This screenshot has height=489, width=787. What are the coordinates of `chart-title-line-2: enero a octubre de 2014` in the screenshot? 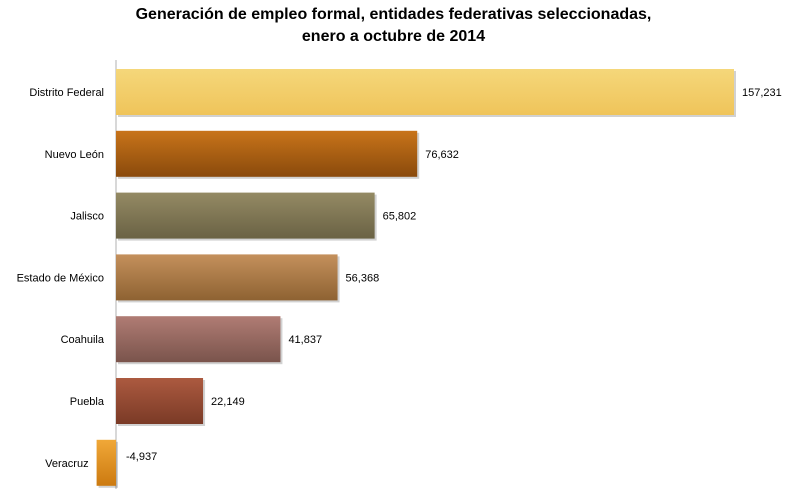 It's located at (393, 36).